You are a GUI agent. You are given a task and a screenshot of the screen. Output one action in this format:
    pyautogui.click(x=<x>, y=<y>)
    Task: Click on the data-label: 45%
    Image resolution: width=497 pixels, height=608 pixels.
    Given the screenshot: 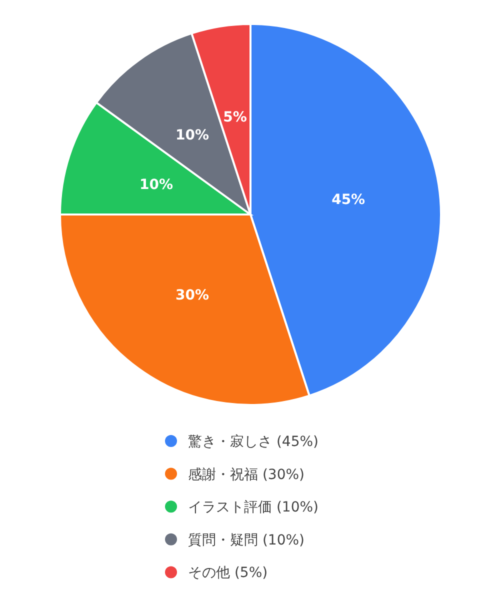 What is the action you would take?
    pyautogui.click(x=349, y=200)
    